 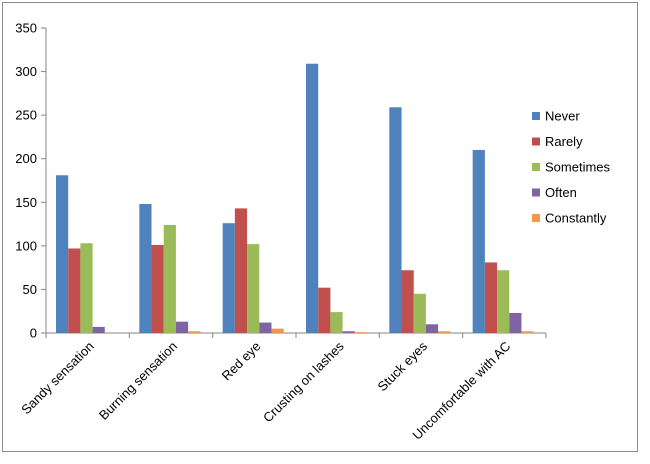 I want to click on legend-label-rarely: Rarely, so click(x=564, y=141).